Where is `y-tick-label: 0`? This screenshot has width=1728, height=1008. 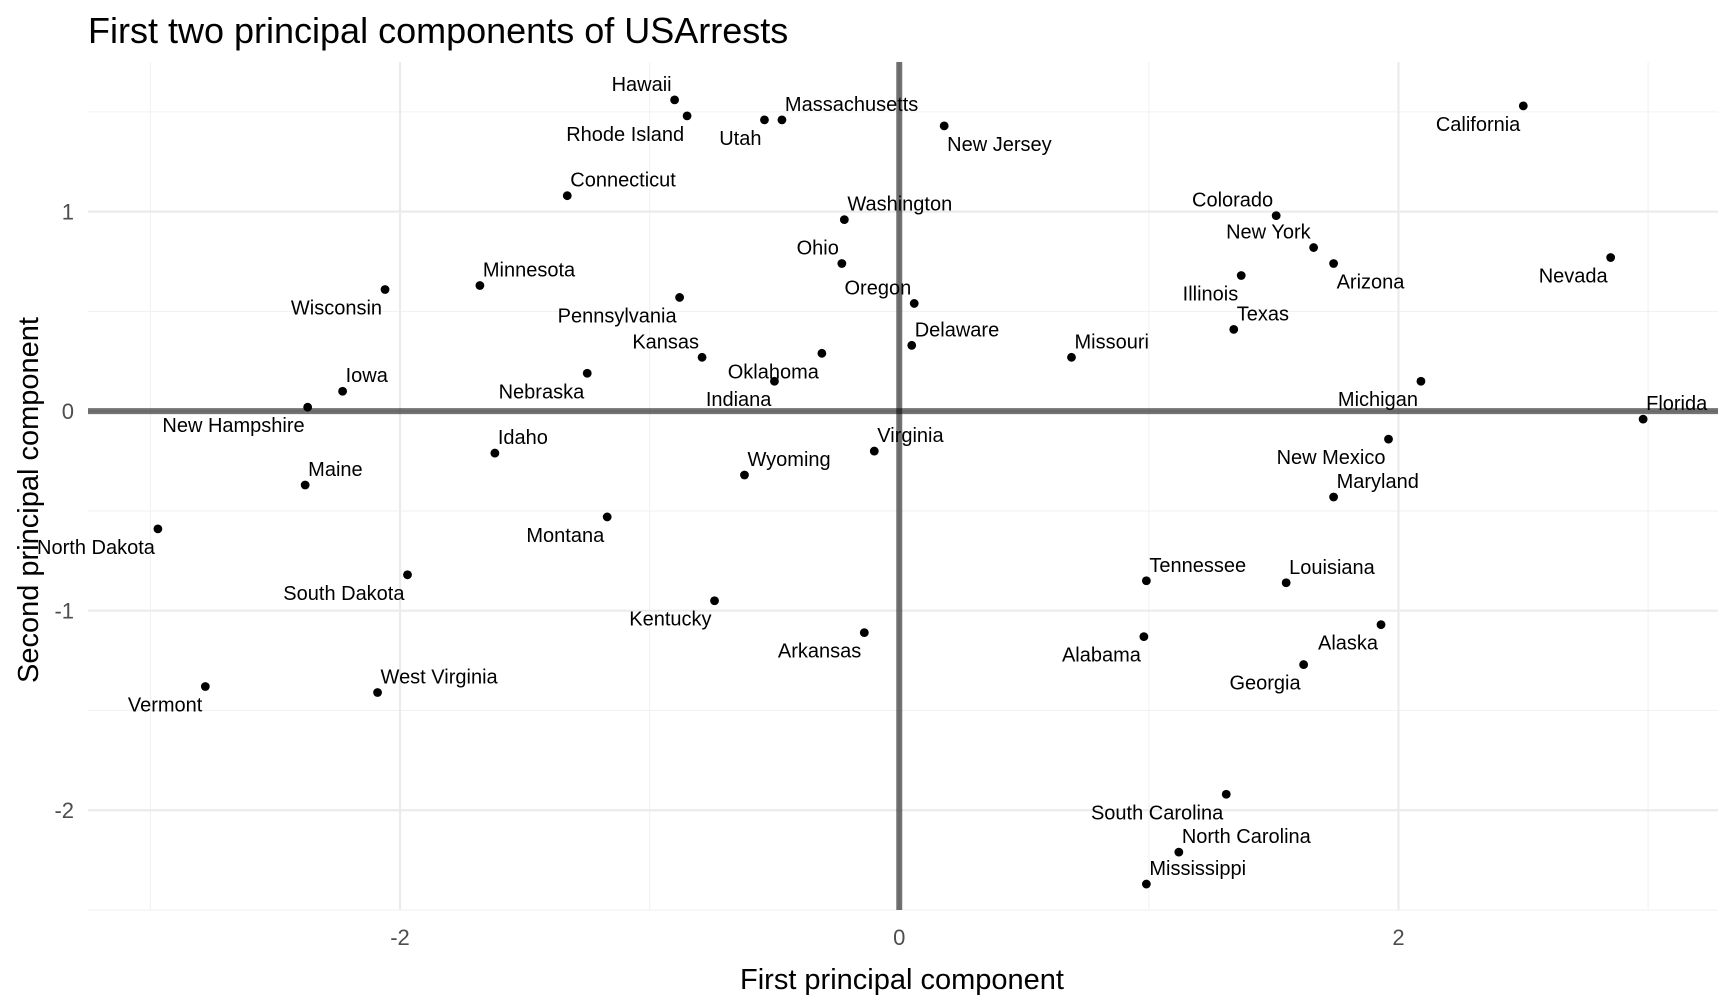
y-tick-label: 0 is located at coordinates (68, 411).